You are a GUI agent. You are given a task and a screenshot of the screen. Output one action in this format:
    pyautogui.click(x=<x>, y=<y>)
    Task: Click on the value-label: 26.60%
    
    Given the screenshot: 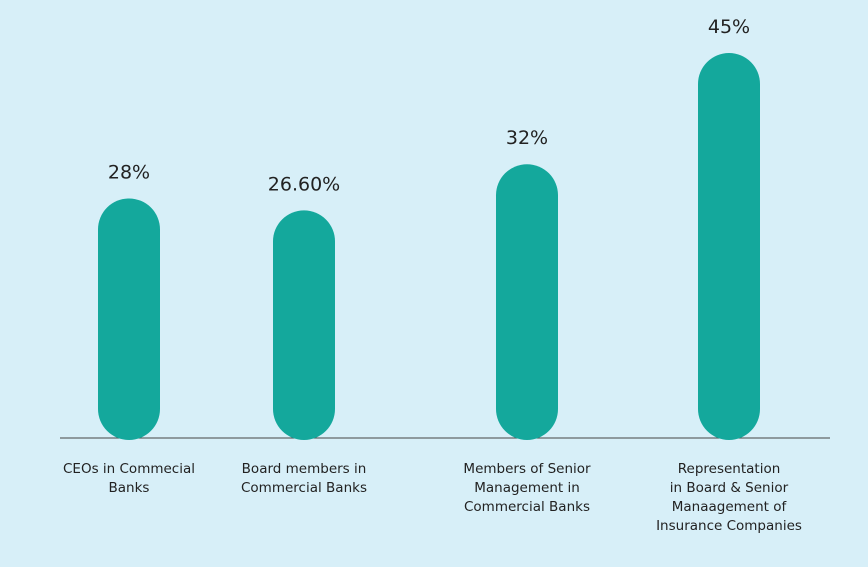 What is the action you would take?
    pyautogui.click(x=304, y=184)
    